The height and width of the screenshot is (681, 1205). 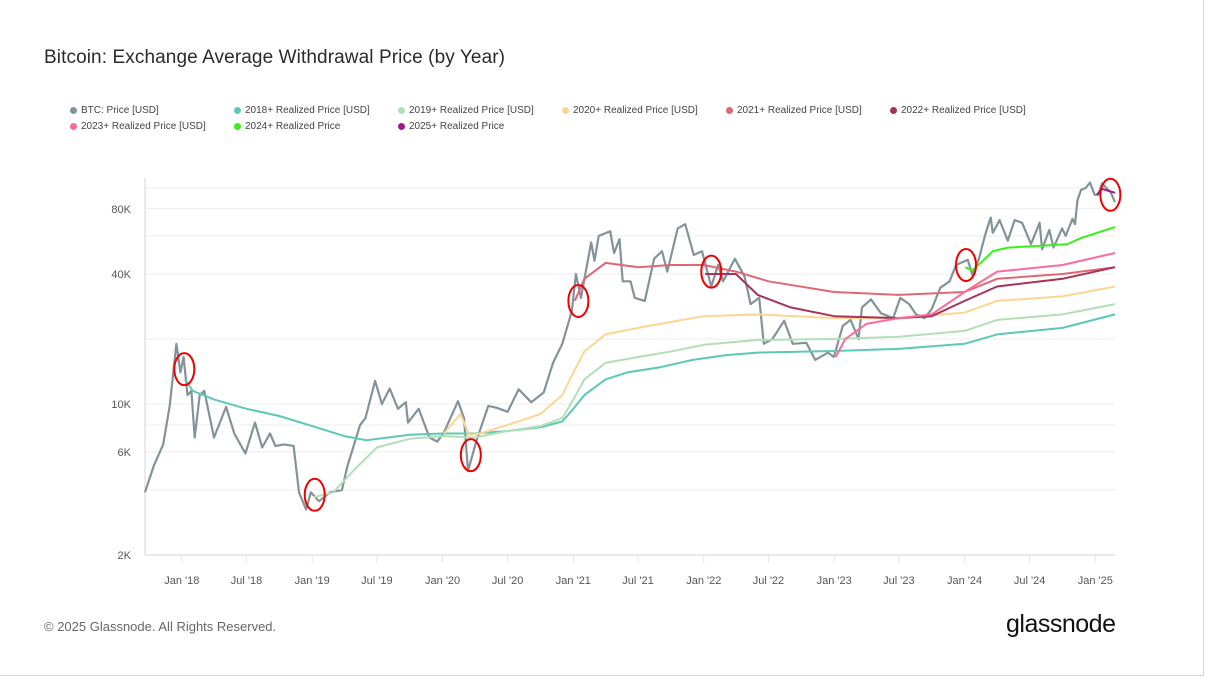 What do you see at coordinates (457, 126) in the screenshot?
I see `legend-label: 2025+ Realized Price` at bounding box center [457, 126].